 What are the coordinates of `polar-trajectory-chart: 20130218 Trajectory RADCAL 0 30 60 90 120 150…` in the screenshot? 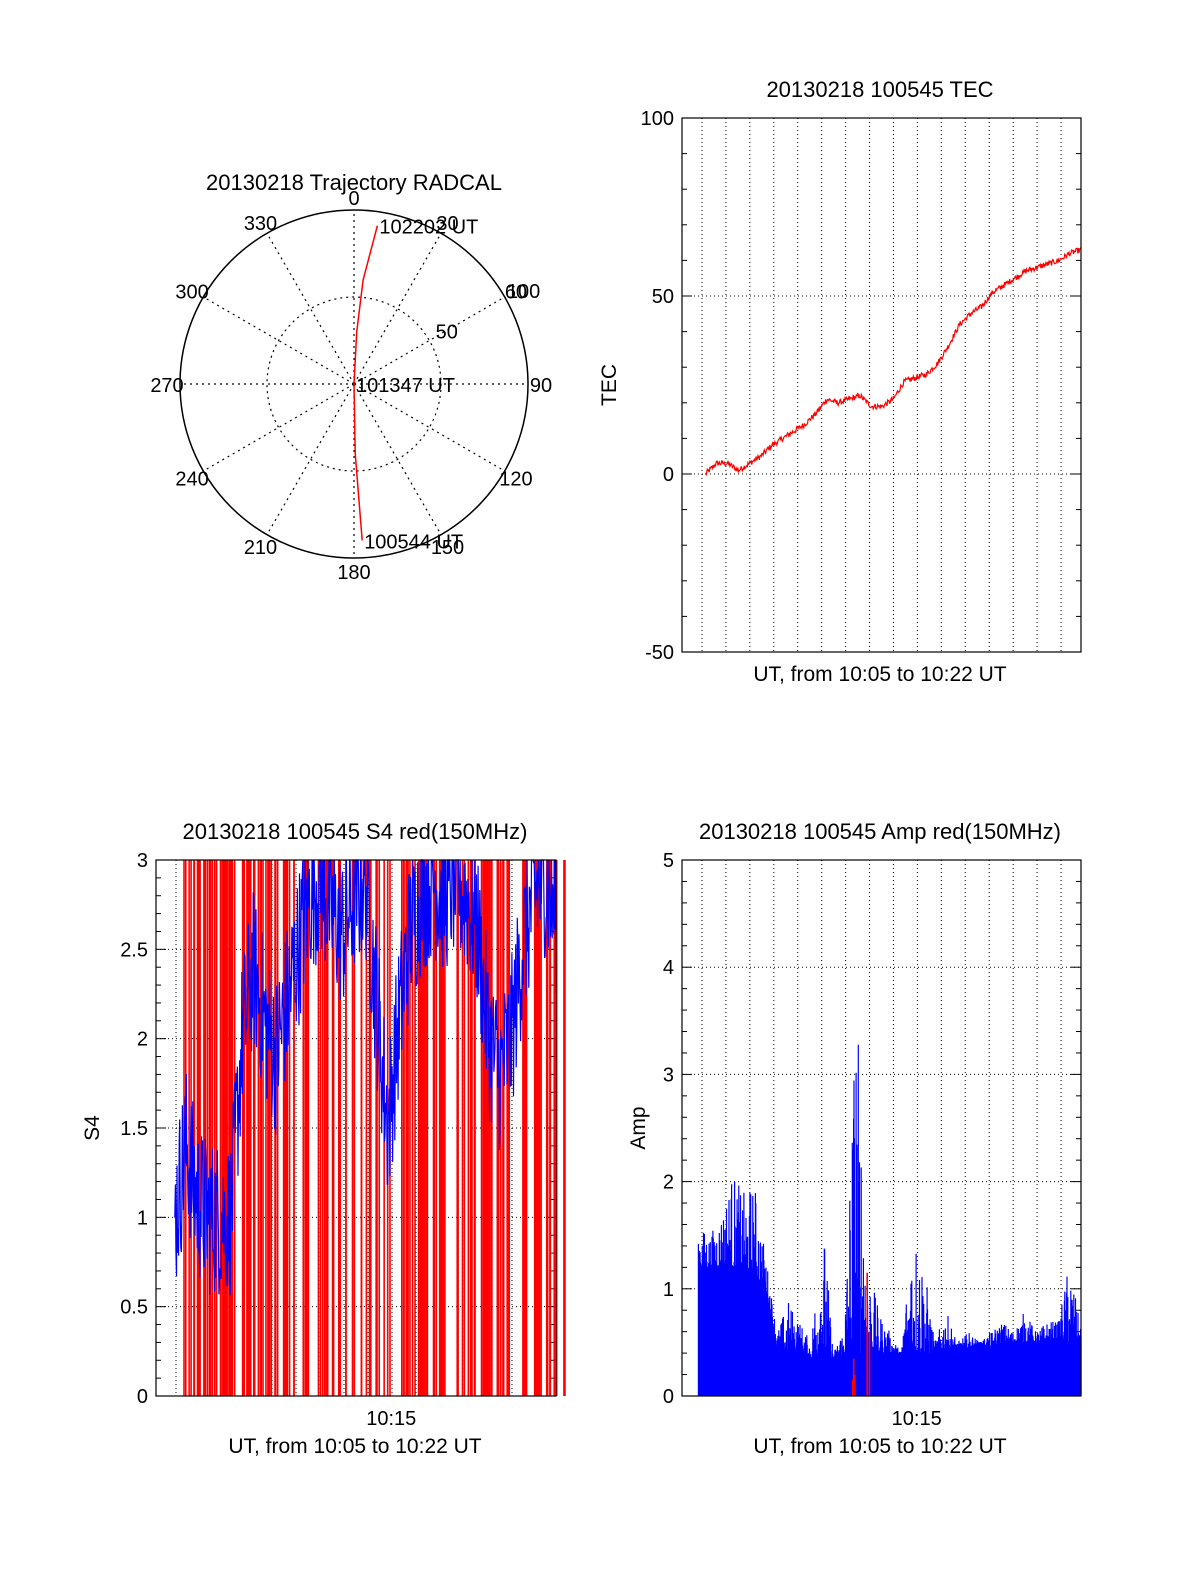 It's located at (351, 377).